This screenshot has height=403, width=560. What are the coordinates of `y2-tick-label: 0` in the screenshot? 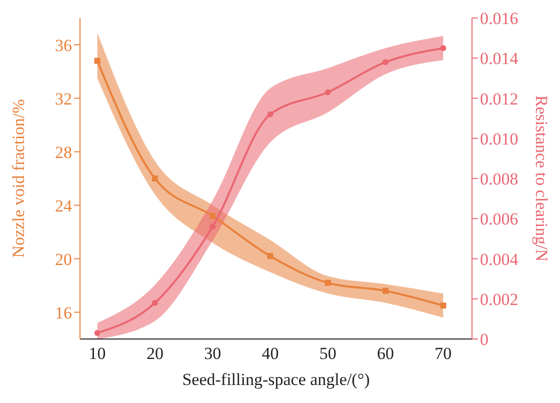 It's located at (484, 340).